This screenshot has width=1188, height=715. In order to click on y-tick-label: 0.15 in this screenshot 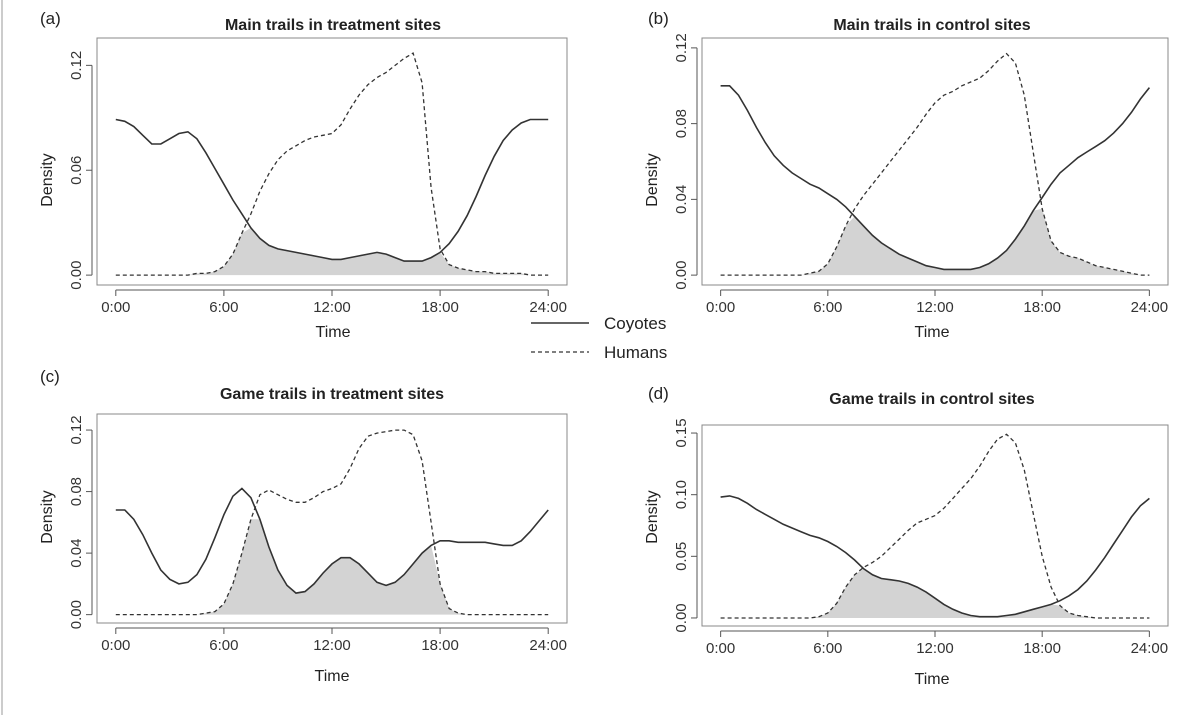, I will do `click(681, 432)`.